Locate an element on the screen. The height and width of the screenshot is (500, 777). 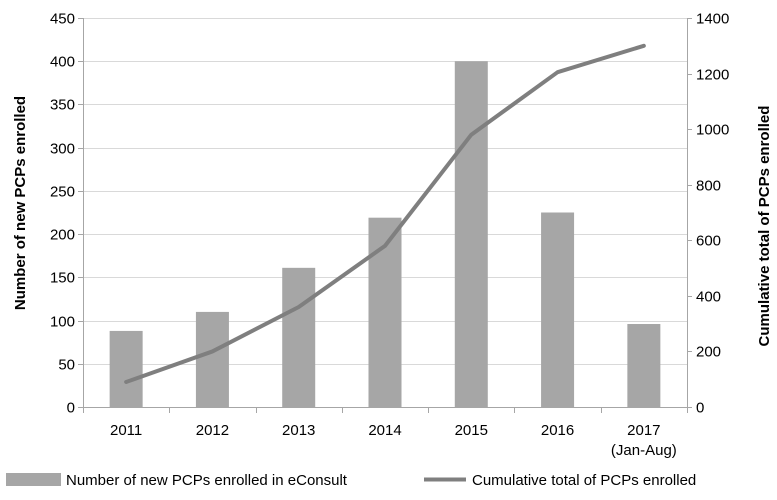
y-tick-label-right: 1200 is located at coordinates (712, 75).